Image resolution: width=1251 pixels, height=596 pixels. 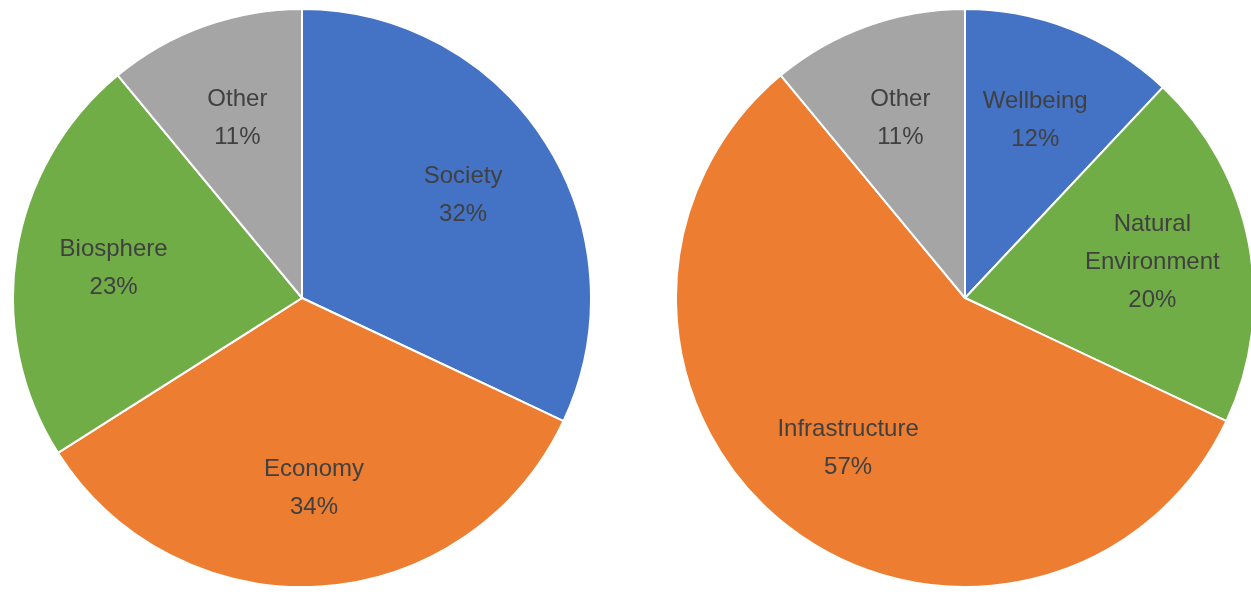 I want to click on slice-label: Wellbeing, so click(x=1035, y=100).